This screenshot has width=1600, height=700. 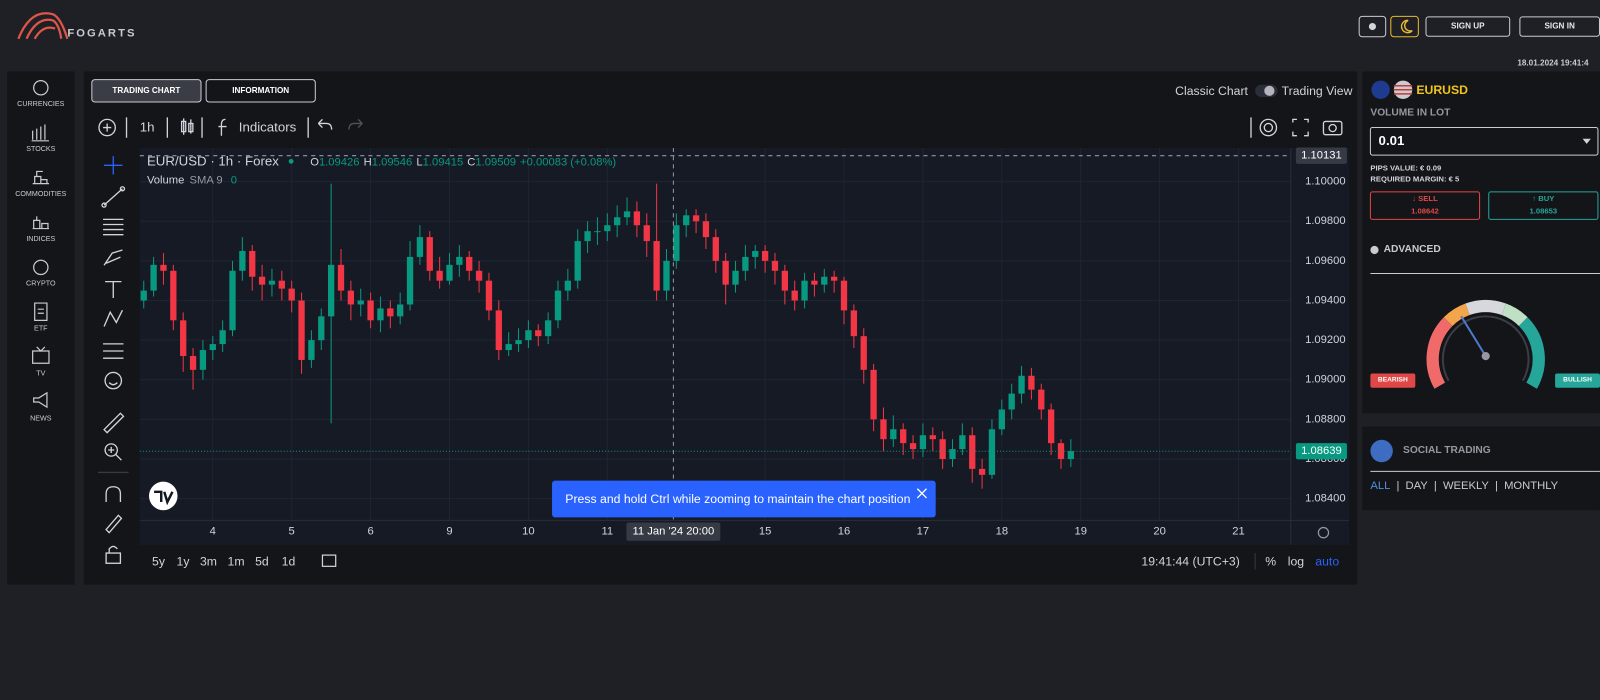 I want to click on y-tick-label: 1.09800, so click(x=1325, y=221).